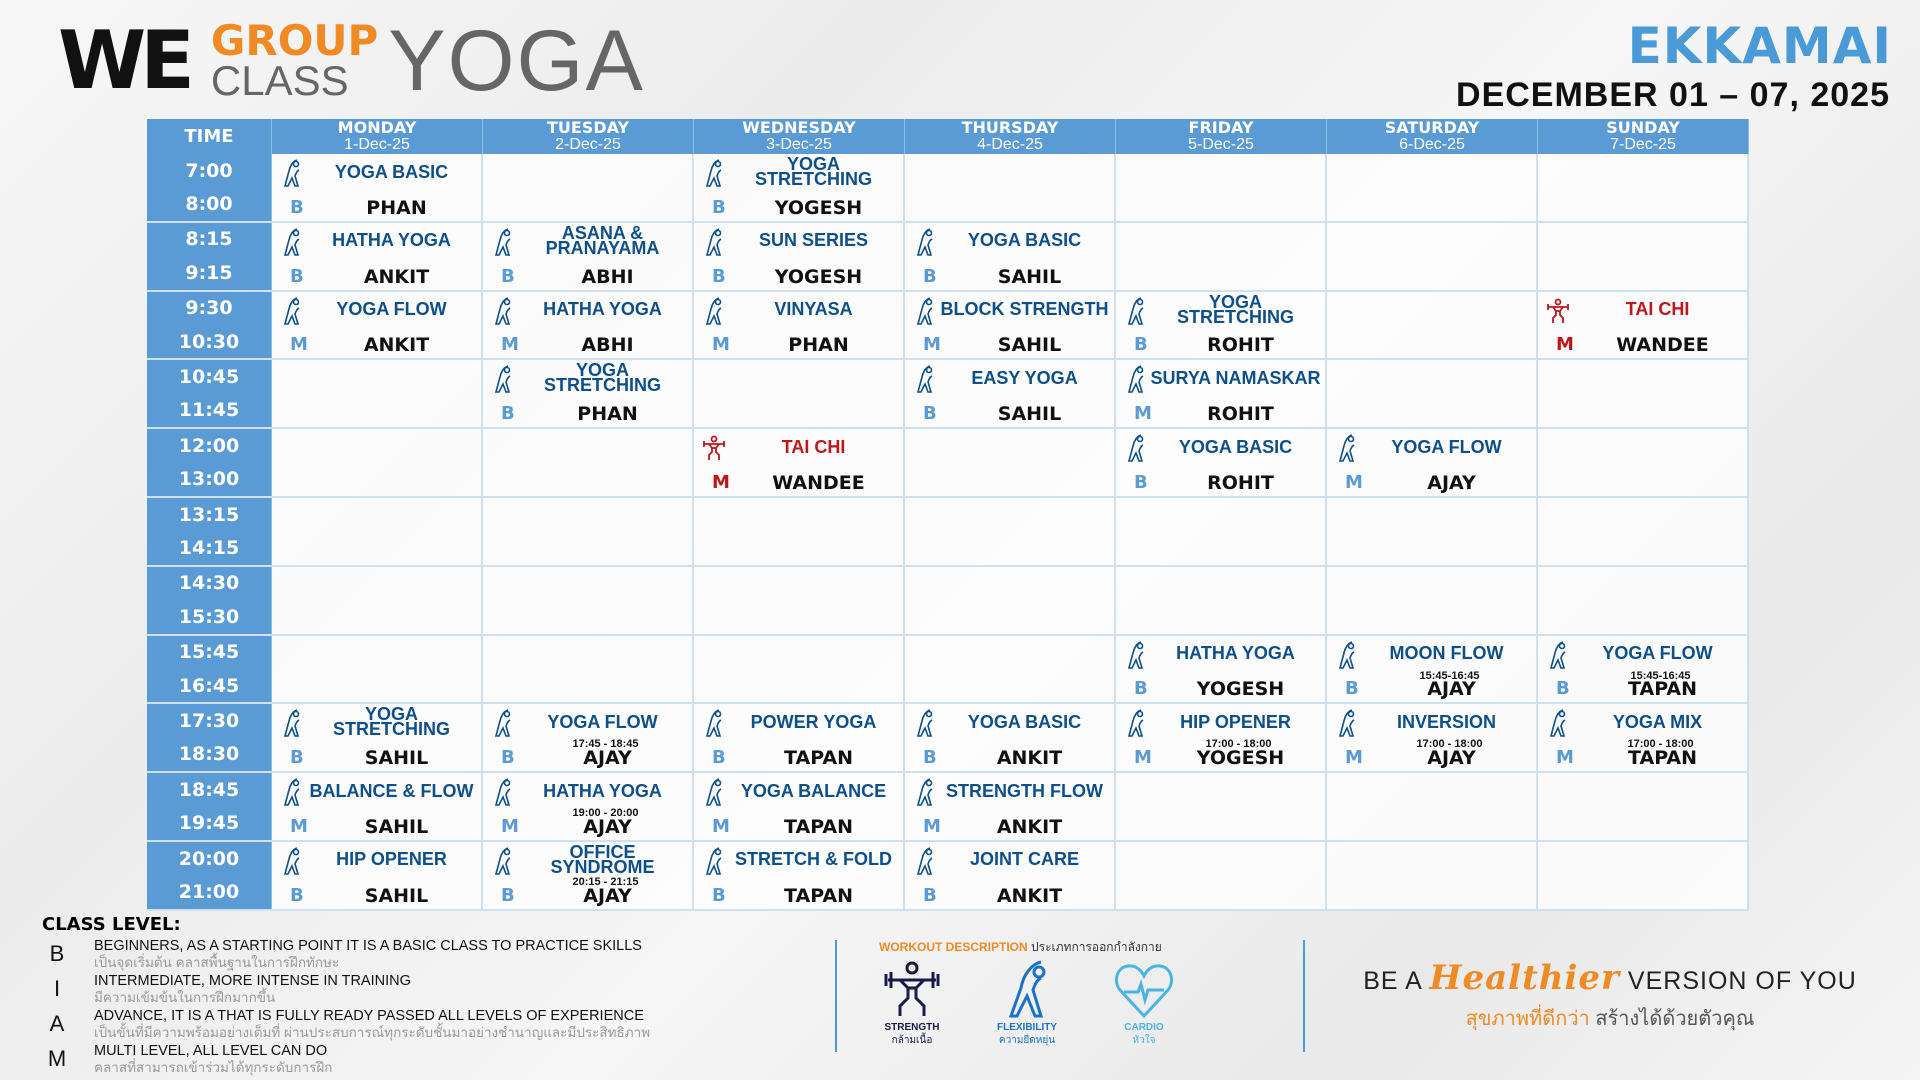  What do you see at coordinates (588, 136) in the screenshot?
I see `day-header: TUESDAY 2-Dec-25` at bounding box center [588, 136].